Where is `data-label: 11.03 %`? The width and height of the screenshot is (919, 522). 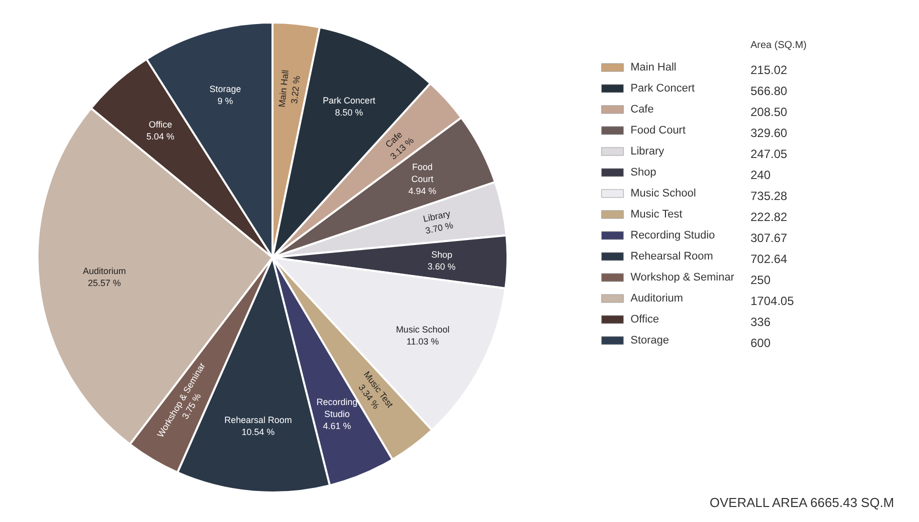 data-label: 11.03 % is located at coordinates (422, 341).